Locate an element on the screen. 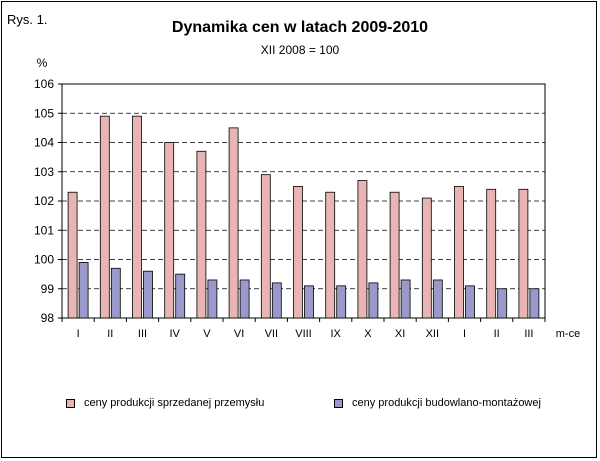 The width and height of the screenshot is (600, 461). legend-label-series2: ceny produkcji budowlano-montażowej is located at coordinates (446, 403).